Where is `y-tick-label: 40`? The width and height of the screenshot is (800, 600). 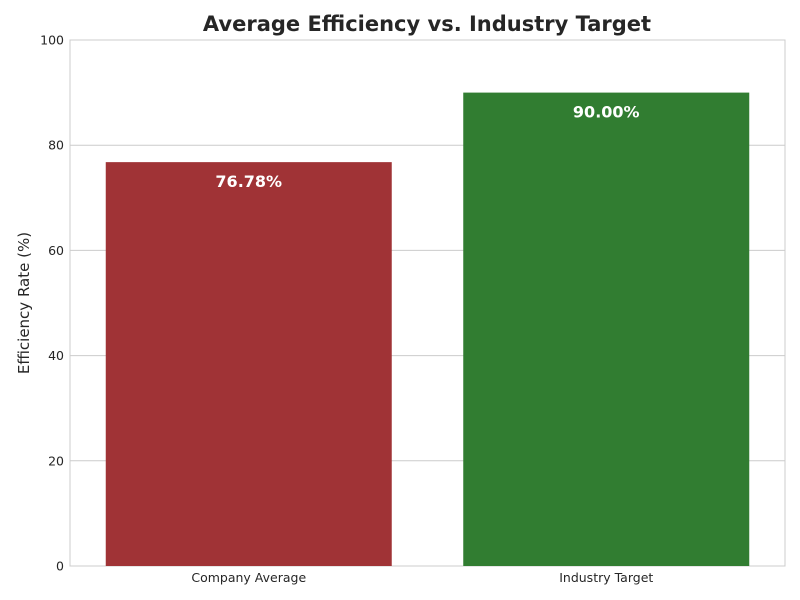
y-tick-label: 40 is located at coordinates (56, 355).